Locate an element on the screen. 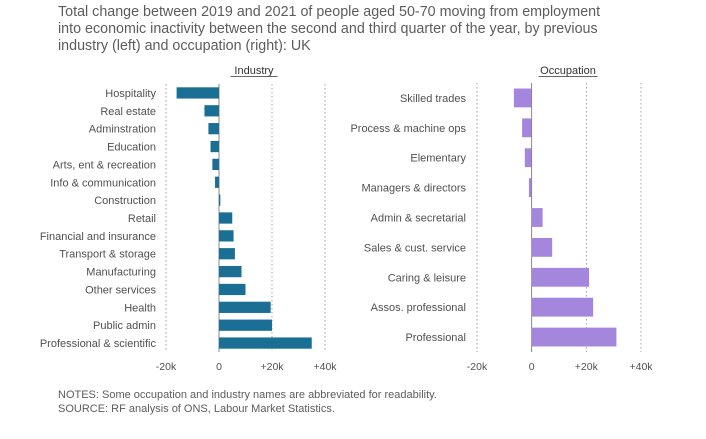 The image size is (706, 439). industry-category-label: Health is located at coordinates (140, 308).